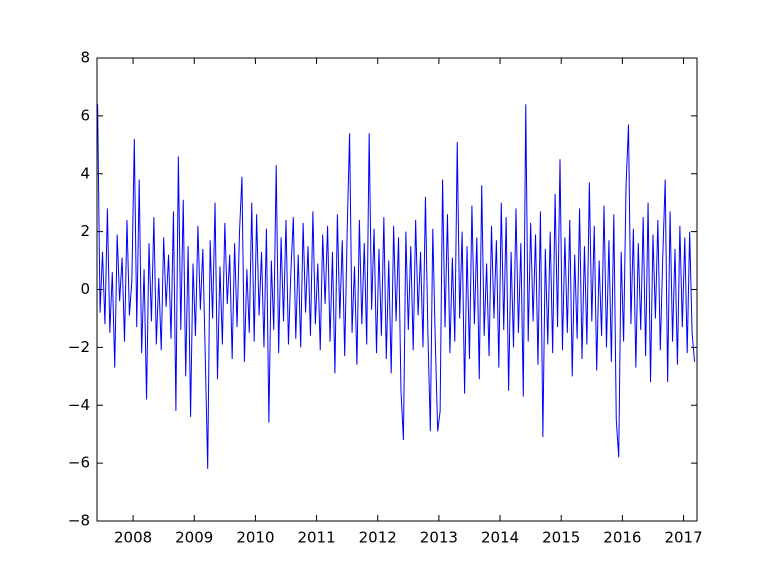 This screenshot has width=775, height=581. Describe the element at coordinates (194, 538) in the screenshot. I see `x-tick-label: 2009` at that location.